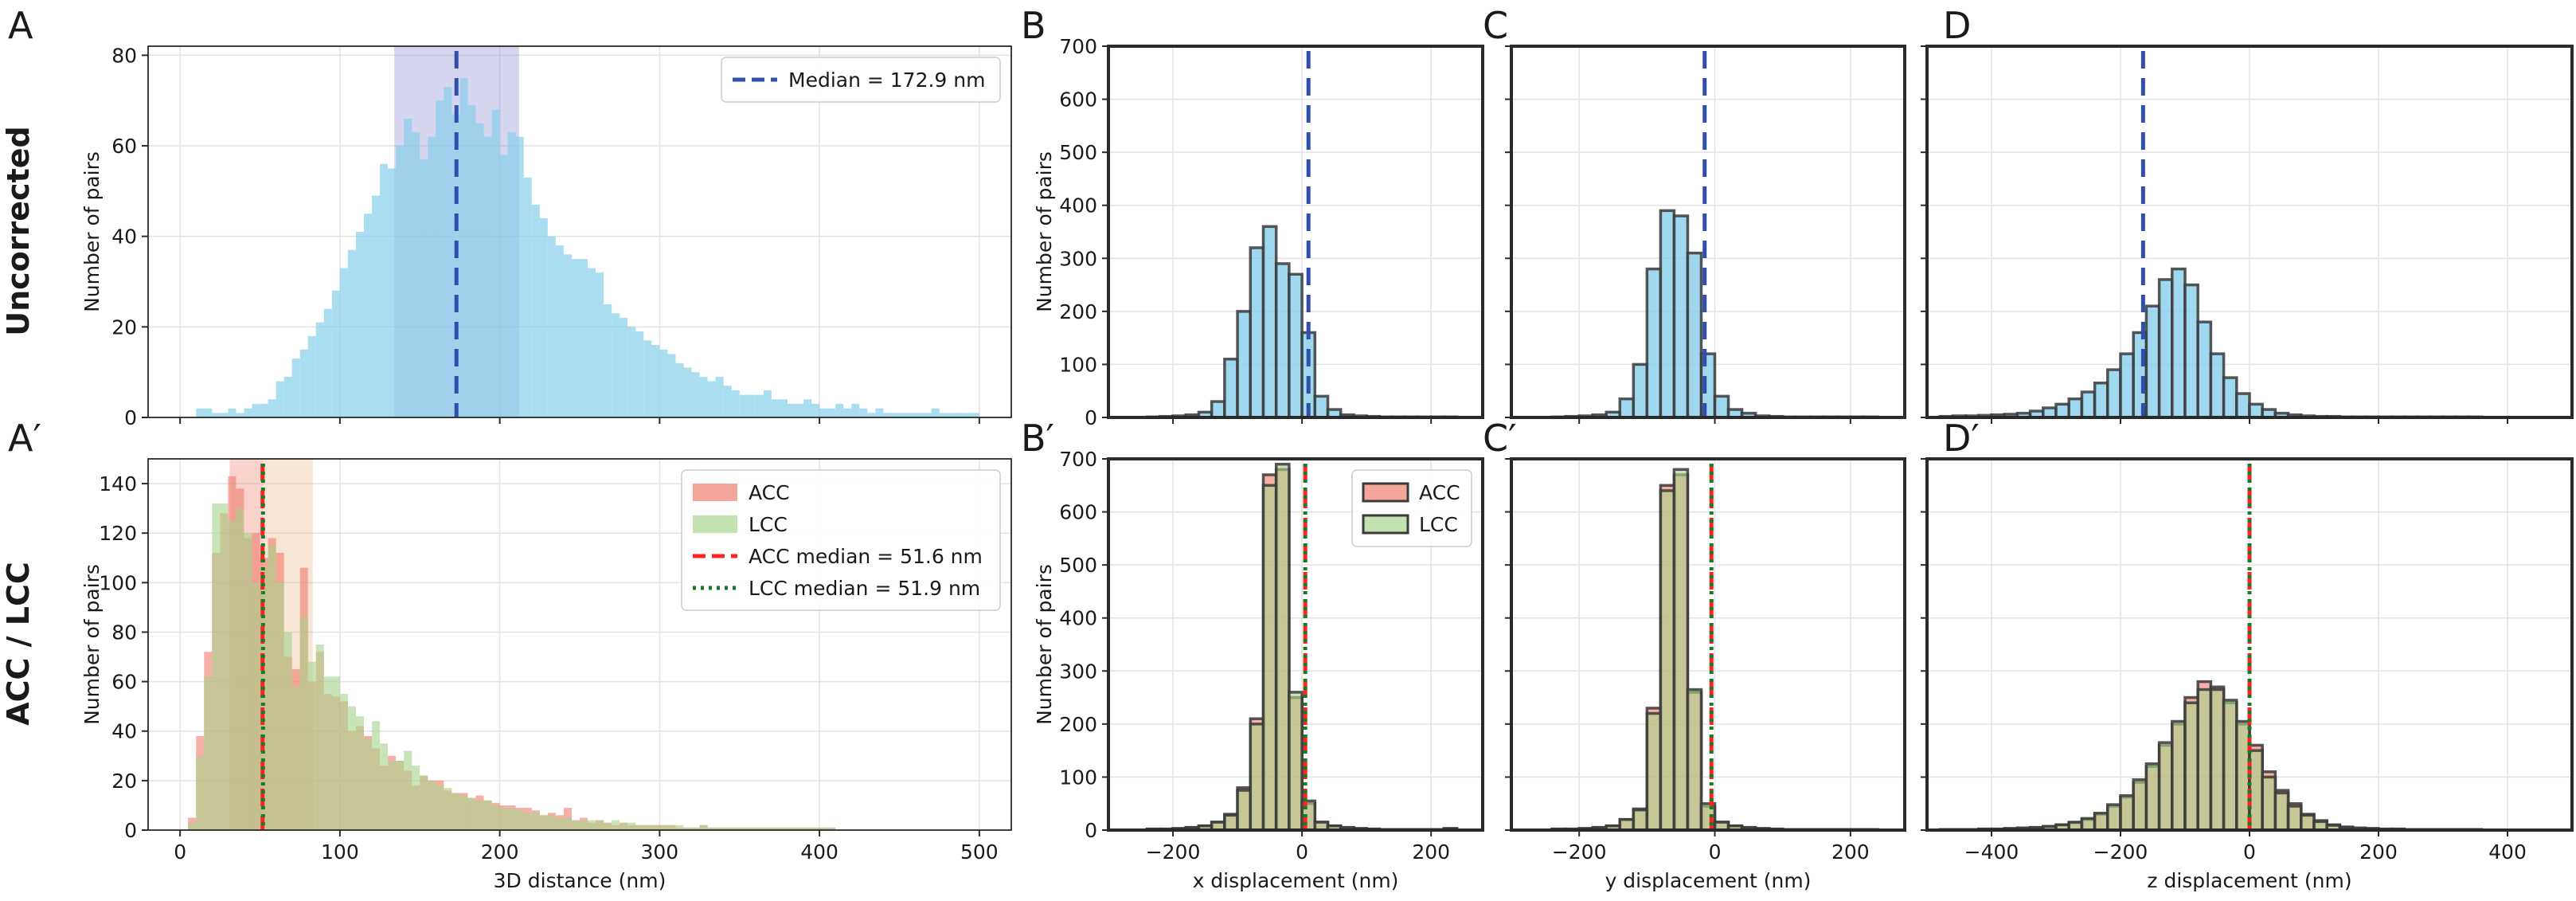  Describe the element at coordinates (1174, 852) in the screenshot. I see `xtick-label: −200` at that location.